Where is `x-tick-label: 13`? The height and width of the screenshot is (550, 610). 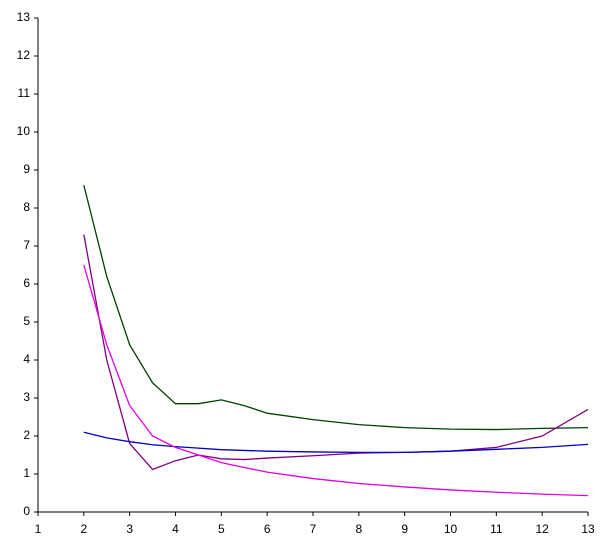 x-tick-label: 13 is located at coordinates (588, 529).